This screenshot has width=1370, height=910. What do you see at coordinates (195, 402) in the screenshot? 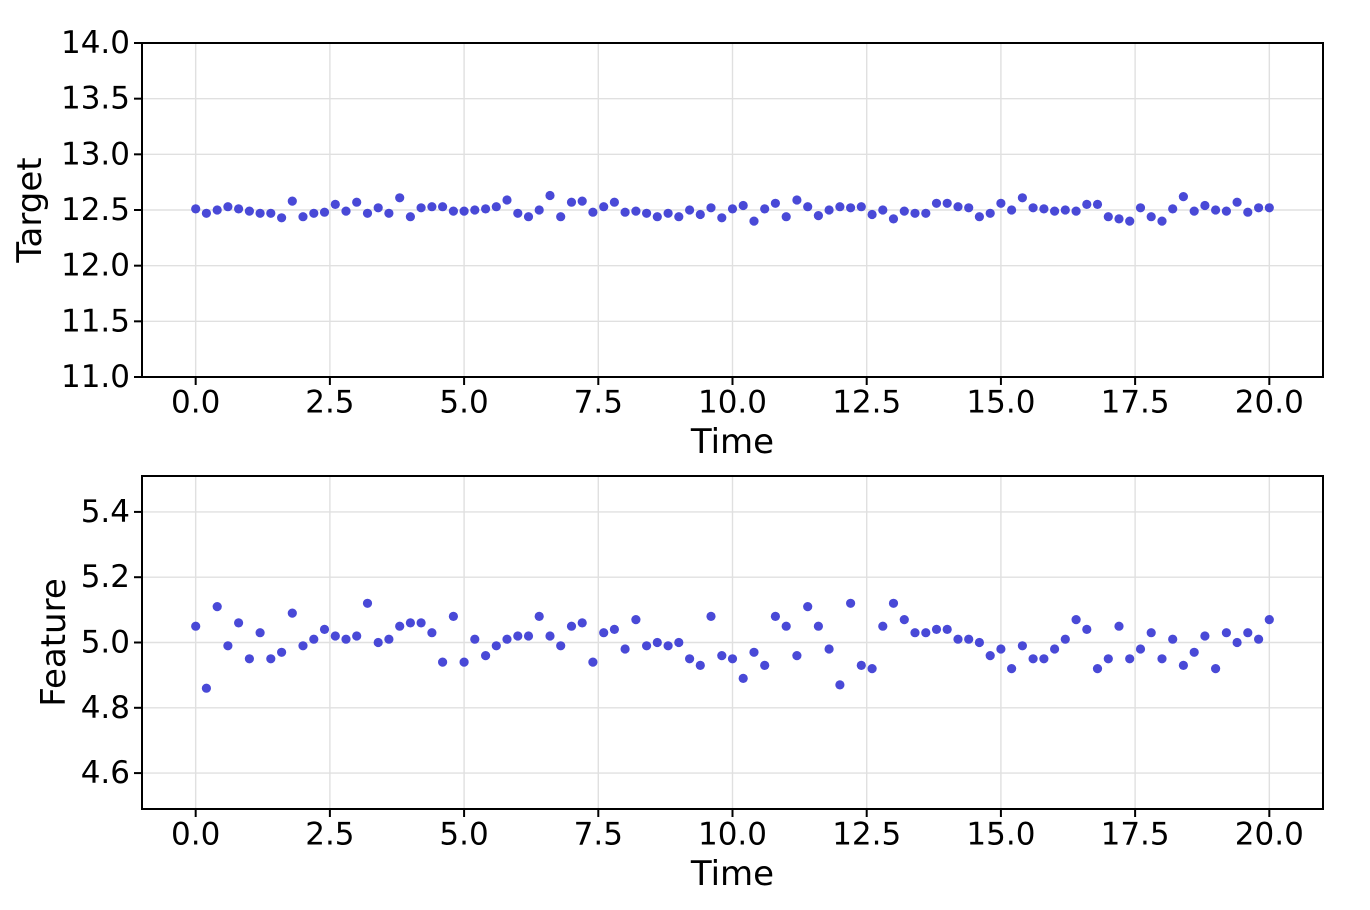
I see `x-tick-label: 0.0` at bounding box center [195, 402].